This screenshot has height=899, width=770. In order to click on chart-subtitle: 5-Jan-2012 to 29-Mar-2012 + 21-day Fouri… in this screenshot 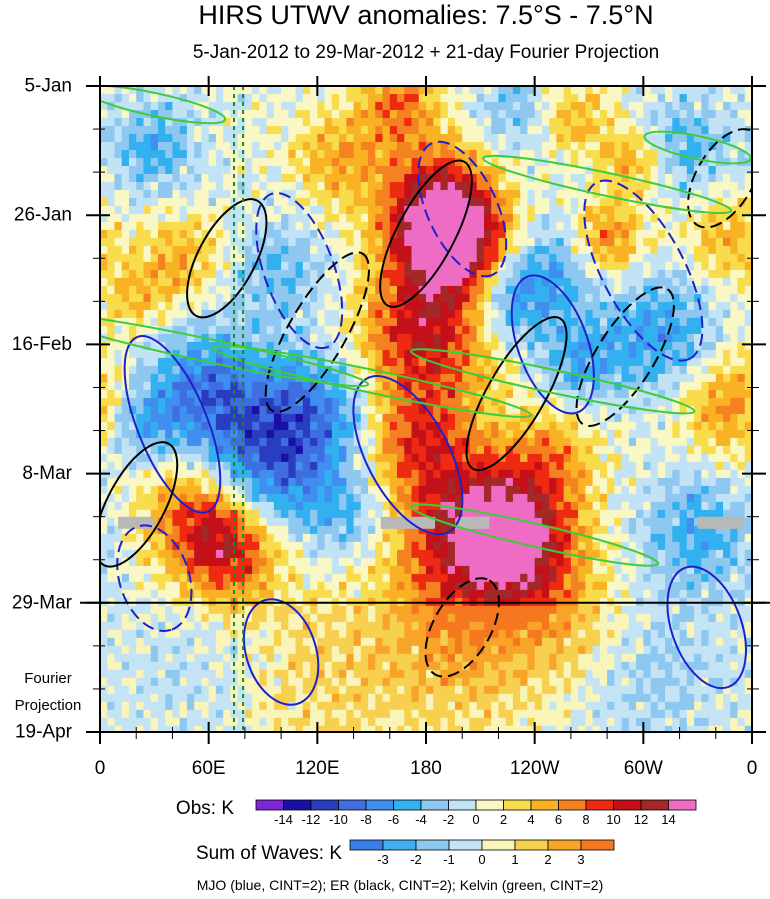, I will do `click(426, 52)`.